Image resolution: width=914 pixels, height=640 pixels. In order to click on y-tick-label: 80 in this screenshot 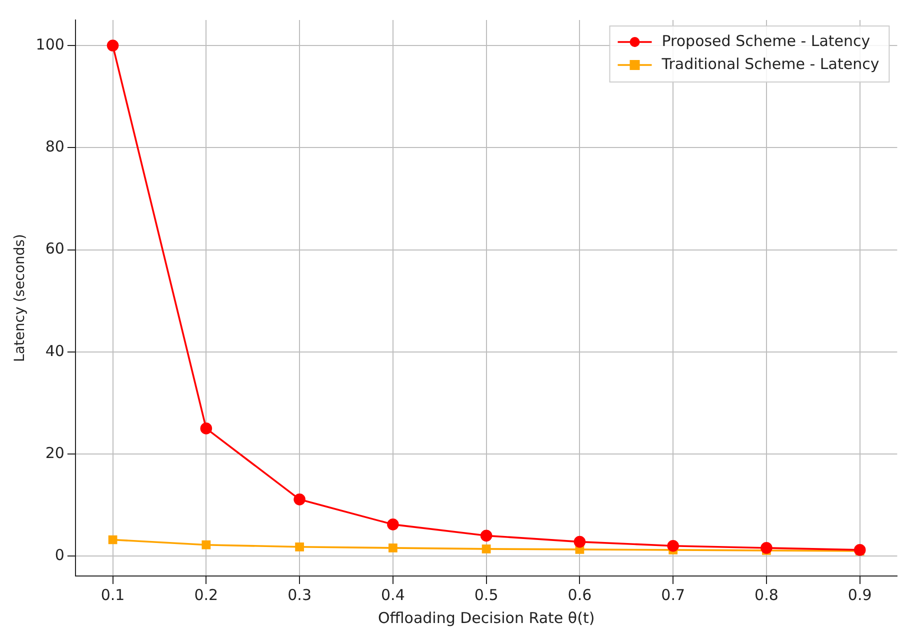, I will do `click(54, 147)`.